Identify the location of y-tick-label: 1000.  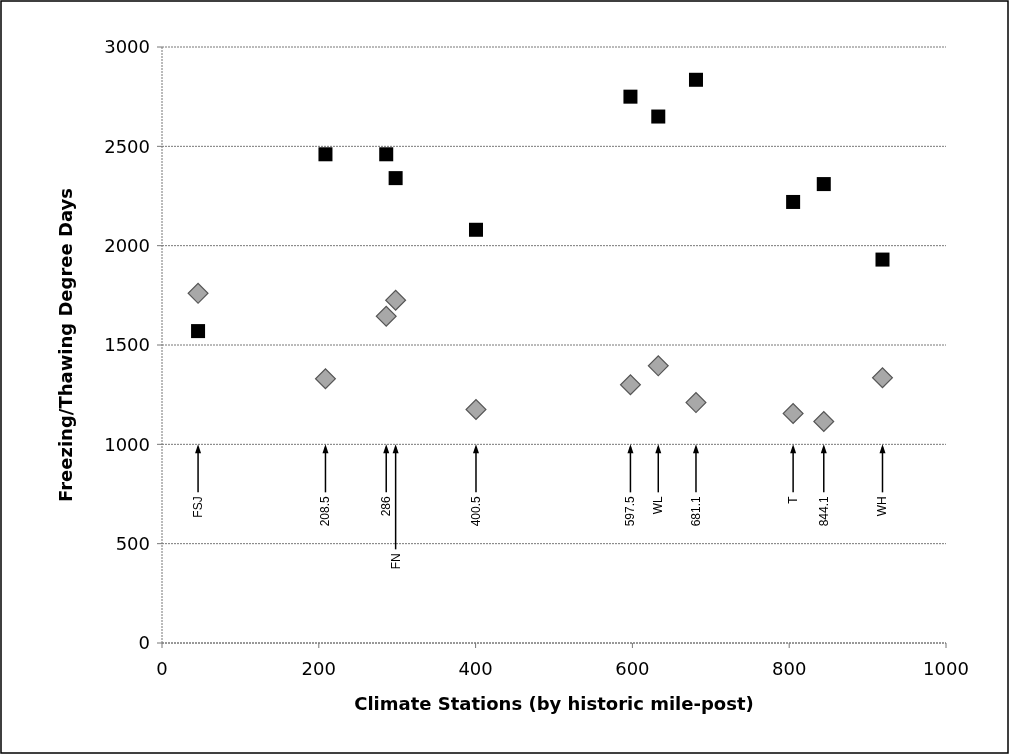
(127, 444).